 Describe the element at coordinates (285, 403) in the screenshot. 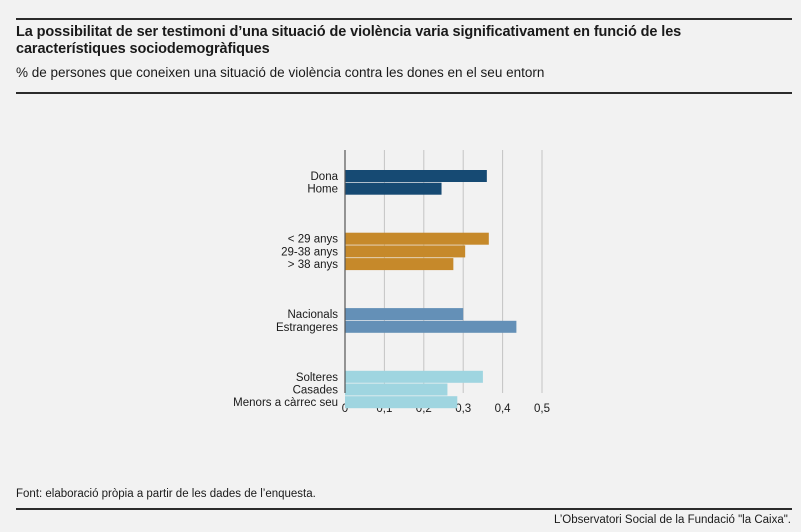

I see `category-label: Menors a càrrec seu` at that location.